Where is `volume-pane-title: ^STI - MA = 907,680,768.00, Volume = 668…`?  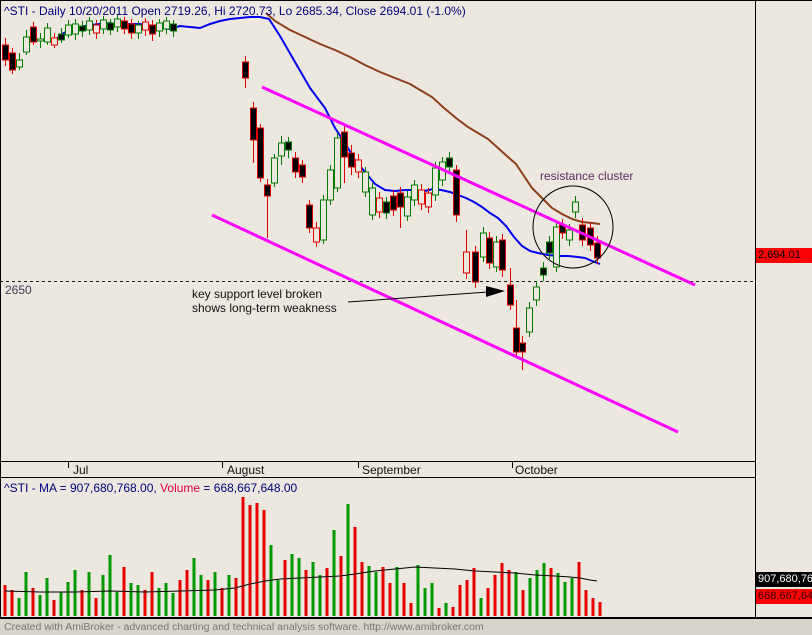
volume-pane-title: ^STI - MA = 907,680,768.00, Volume = 668… is located at coordinates (150, 488).